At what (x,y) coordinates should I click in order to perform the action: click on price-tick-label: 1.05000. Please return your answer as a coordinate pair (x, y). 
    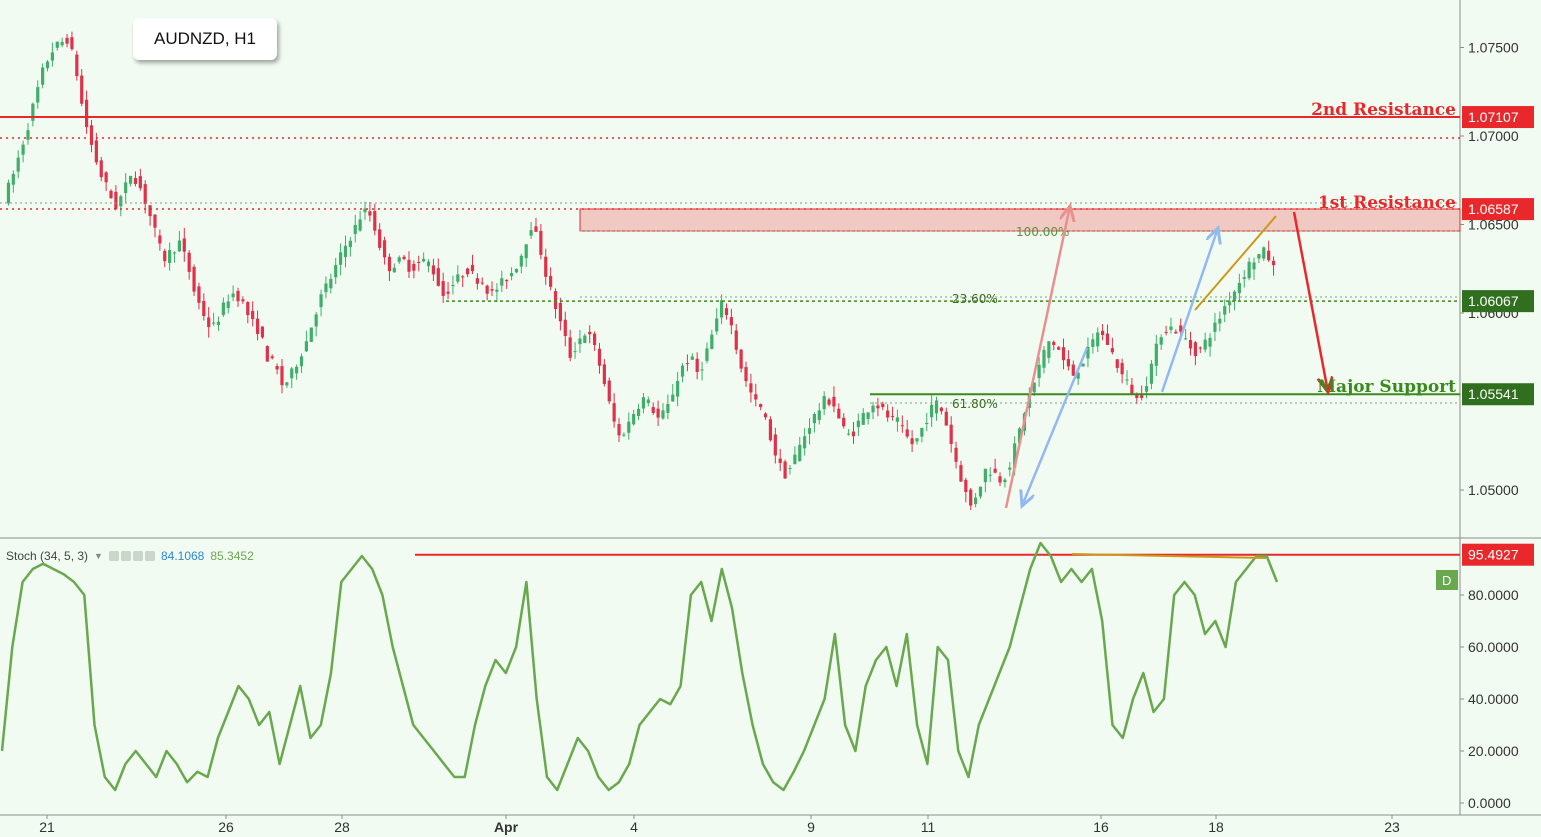
    Looking at the image, I should click on (1493, 490).